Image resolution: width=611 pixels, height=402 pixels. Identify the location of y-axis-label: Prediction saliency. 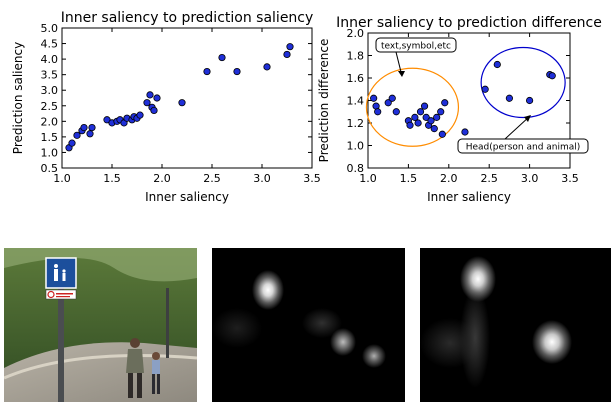
(18, 98).